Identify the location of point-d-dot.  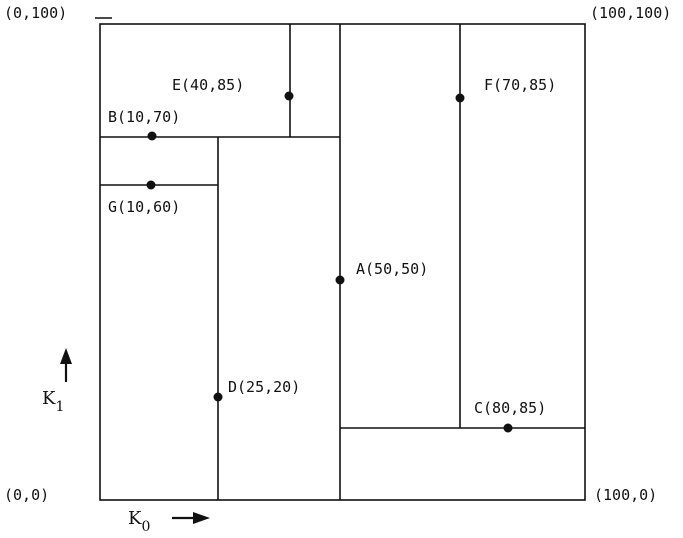
(218, 397).